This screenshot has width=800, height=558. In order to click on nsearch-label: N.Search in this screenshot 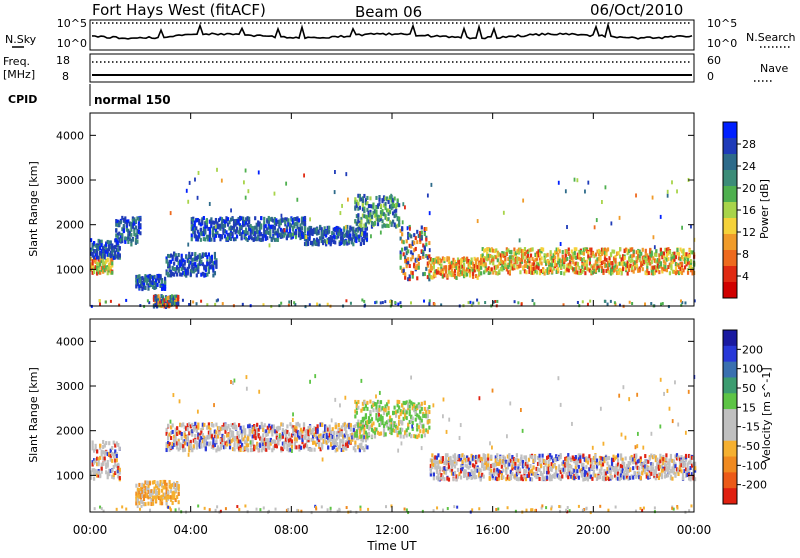, I will do `click(771, 37)`.